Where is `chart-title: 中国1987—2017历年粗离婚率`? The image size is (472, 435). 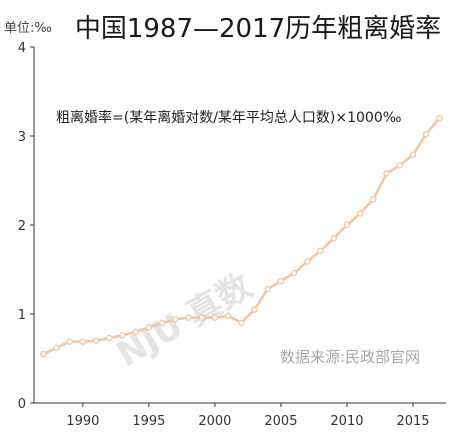 chart-title: 中国1987—2017历年粗离婚率 is located at coordinates (258, 29).